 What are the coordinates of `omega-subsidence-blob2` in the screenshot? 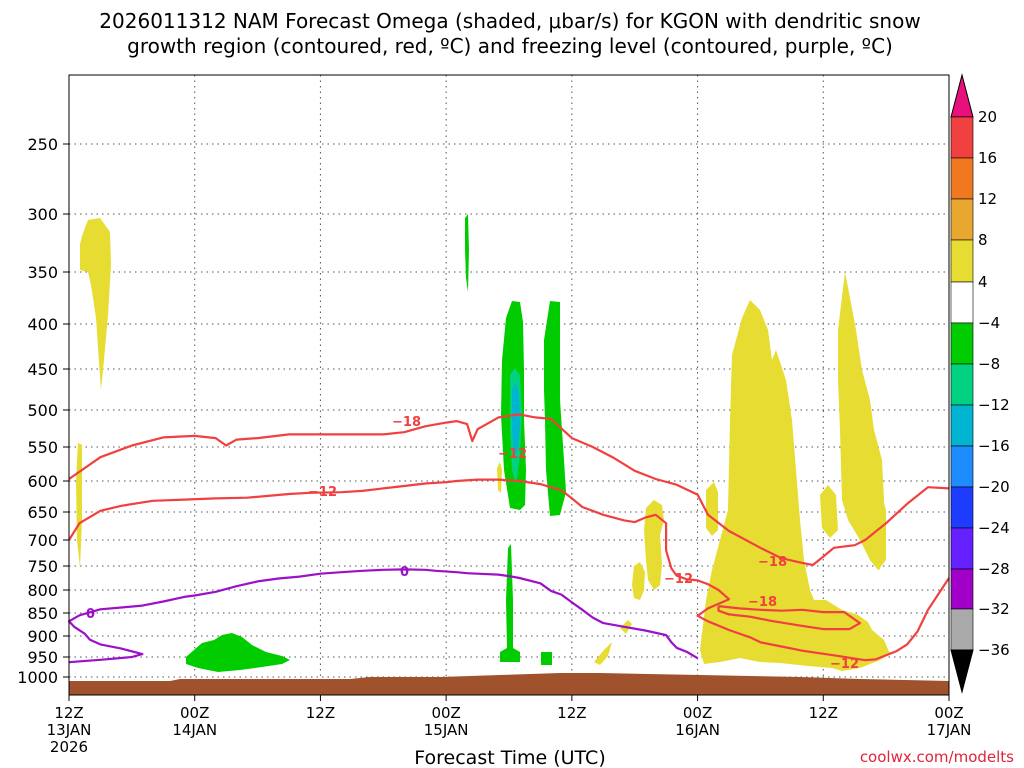 It's located at (829, 511).